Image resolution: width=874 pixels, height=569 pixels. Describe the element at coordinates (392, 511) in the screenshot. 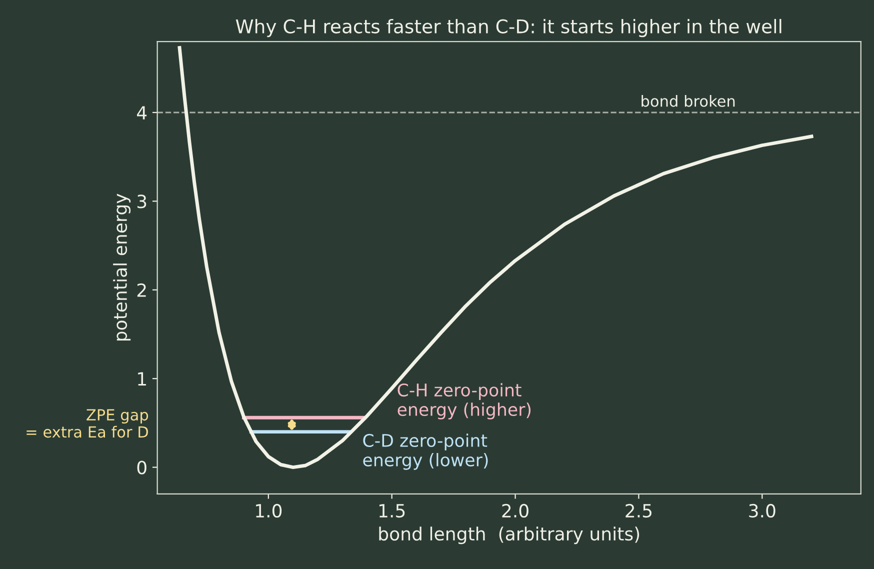

I see `x-tick-label: 1.5` at that location.